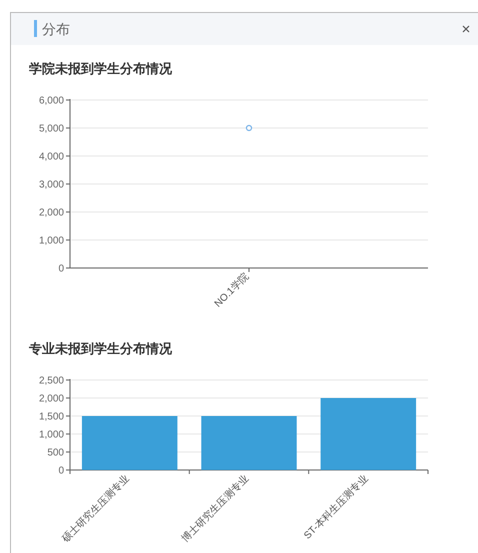 The image size is (478, 553). Describe the element at coordinates (100, 348) in the screenshot. I see `chart-title: 专业未报到学生分布情况` at that location.